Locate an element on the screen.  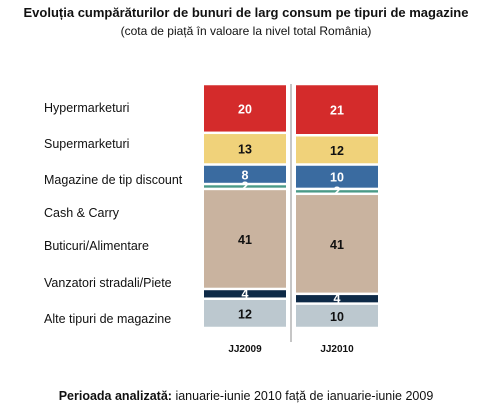
legend-label-supermarketuri: Supermarketuri is located at coordinates (86, 144).